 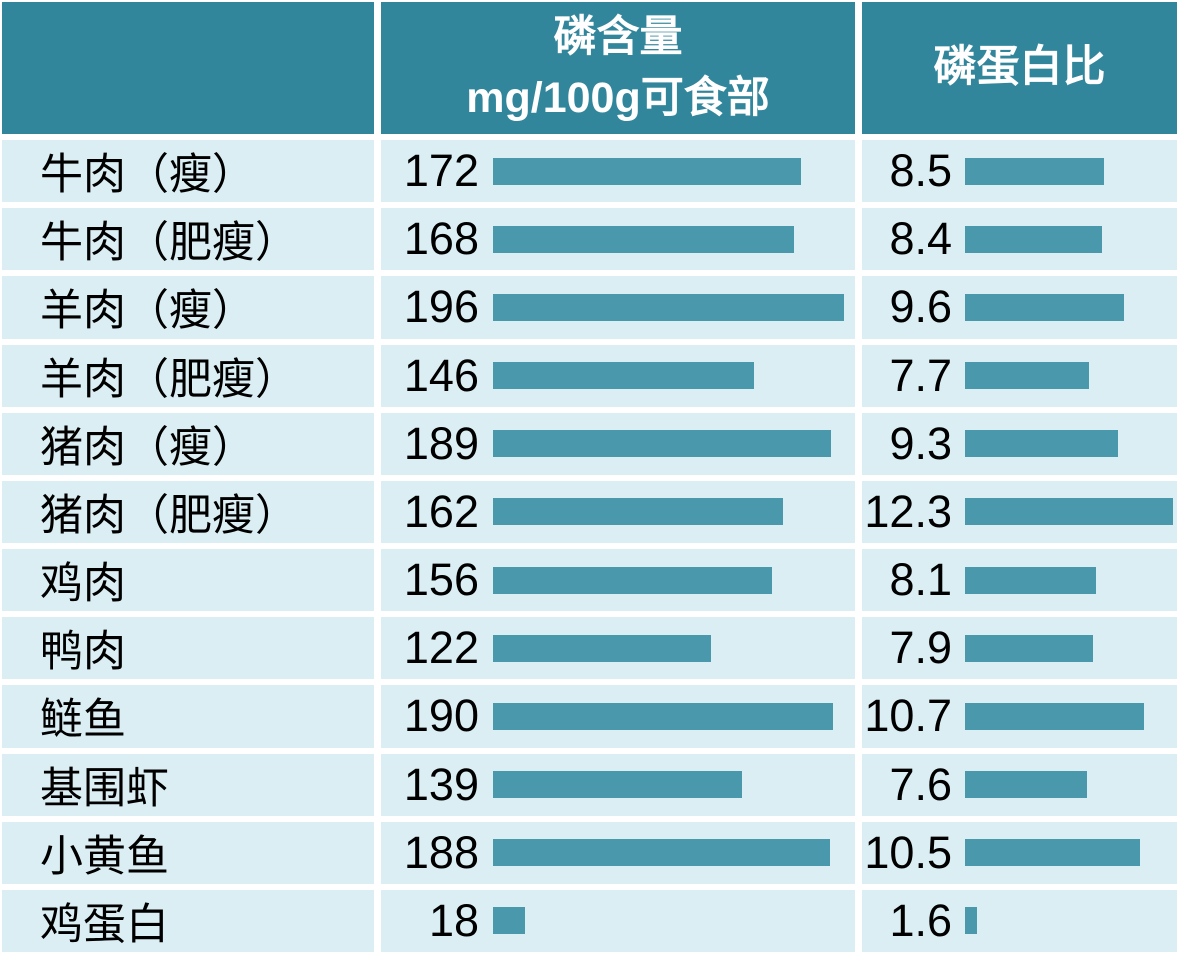 I want to click on food-label: 小黄鱼, so click(x=188, y=852).